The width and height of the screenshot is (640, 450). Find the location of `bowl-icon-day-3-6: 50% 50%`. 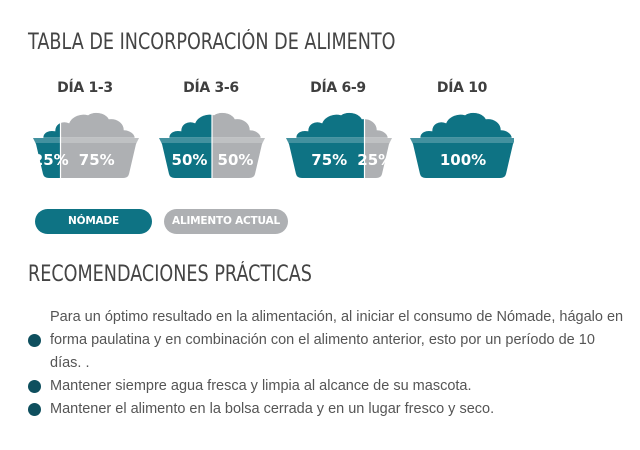

bowl-icon-day-3-6: 50% 50% is located at coordinates (212, 145).